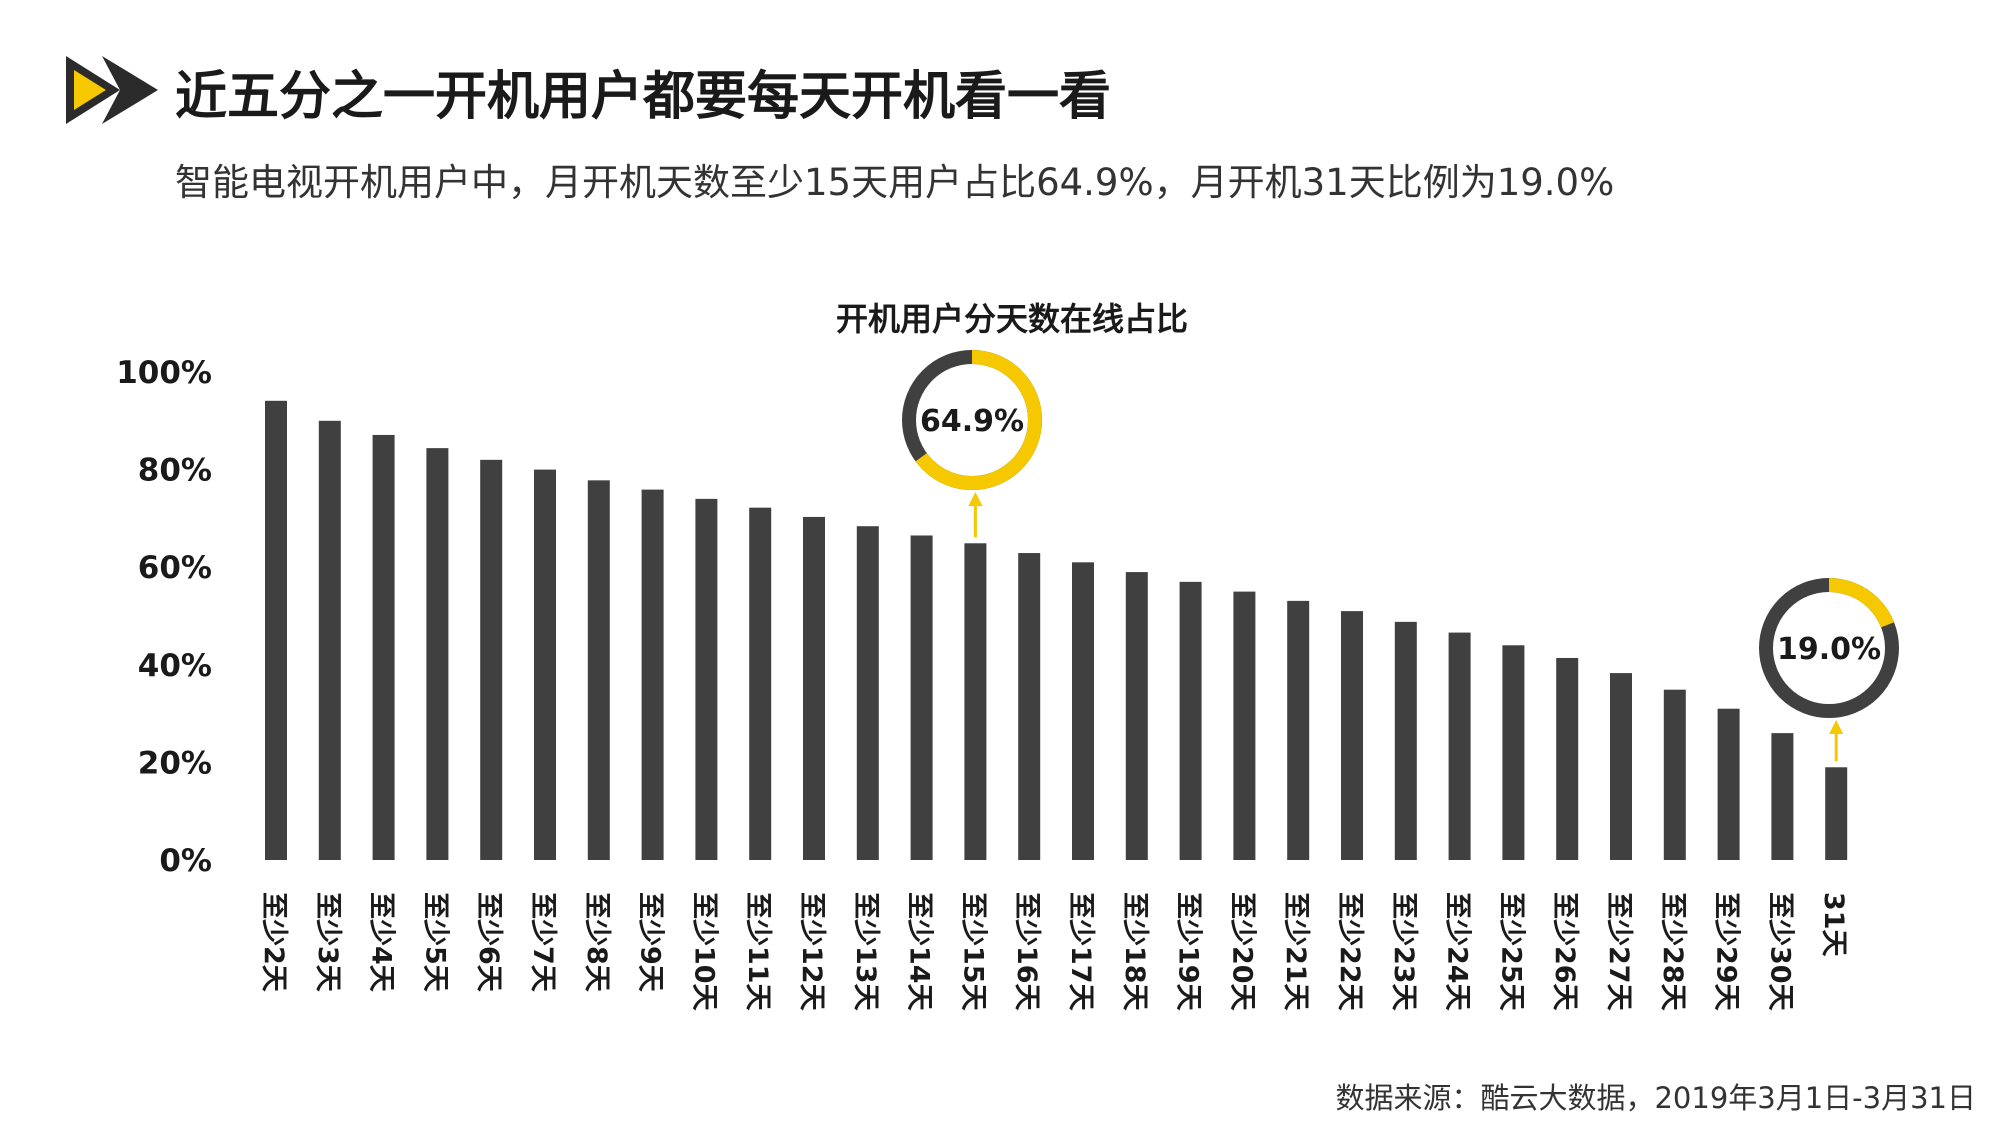 The width and height of the screenshot is (2000, 1125). I want to click on bar-至少30天, so click(1782, 796).